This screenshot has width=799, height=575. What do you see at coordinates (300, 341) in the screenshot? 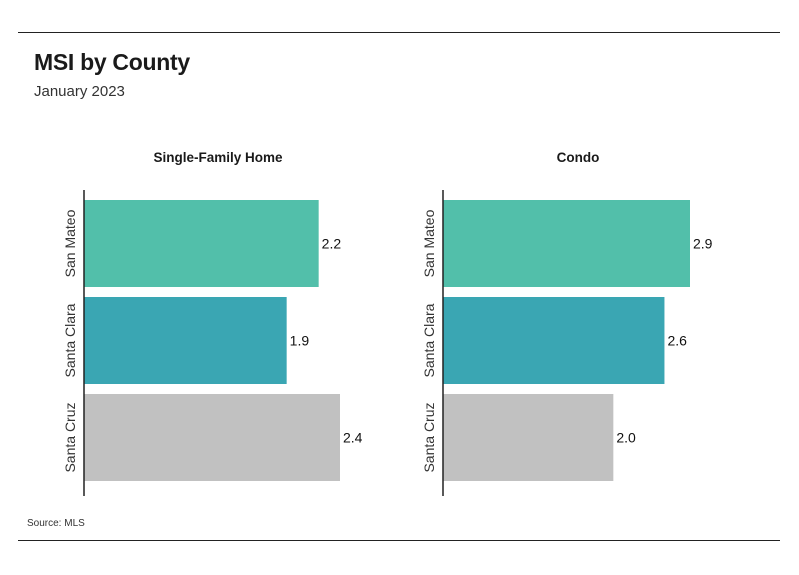
I see `sfh-value-label-santa-clara: 1.9` at bounding box center [300, 341].